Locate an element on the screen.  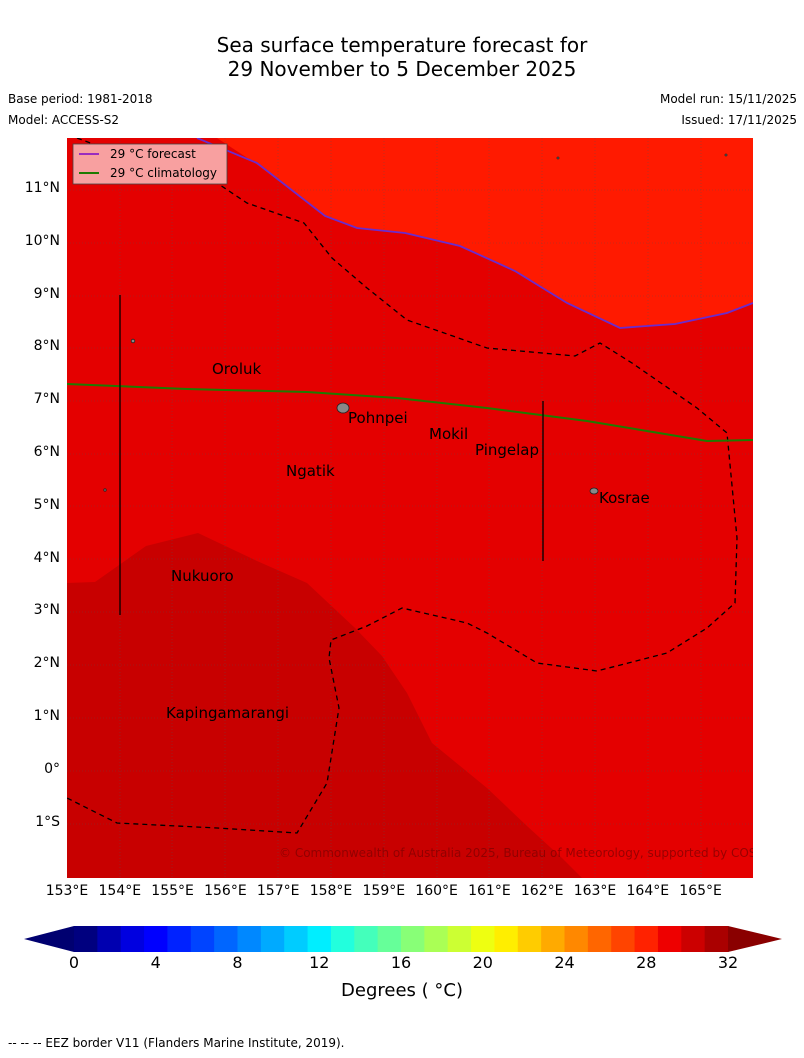
place-kapingamarangi: Kapingamarangi is located at coordinates (227, 713).